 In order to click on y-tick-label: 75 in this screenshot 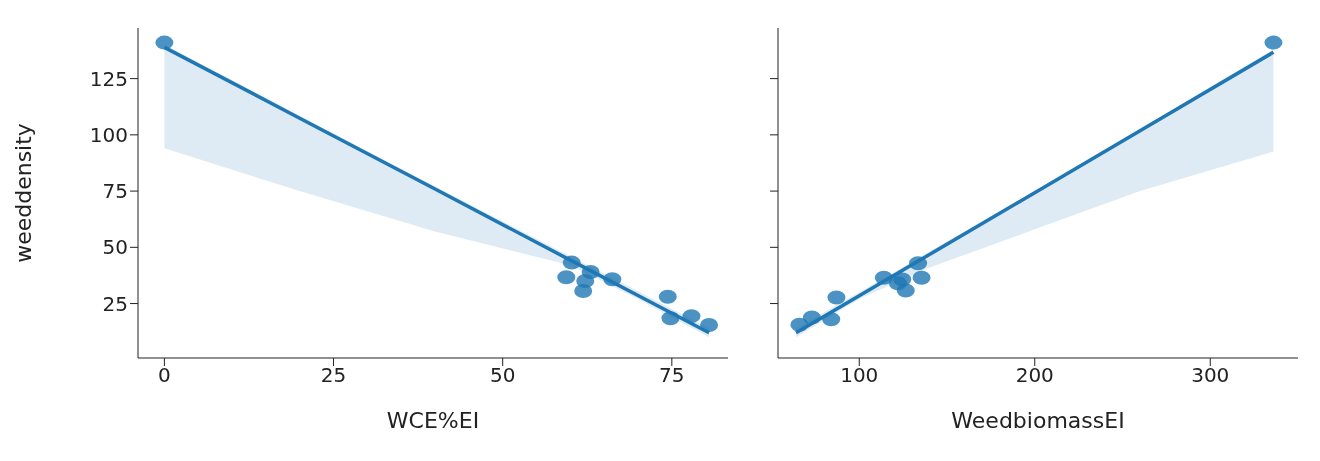, I will do `click(115, 191)`.